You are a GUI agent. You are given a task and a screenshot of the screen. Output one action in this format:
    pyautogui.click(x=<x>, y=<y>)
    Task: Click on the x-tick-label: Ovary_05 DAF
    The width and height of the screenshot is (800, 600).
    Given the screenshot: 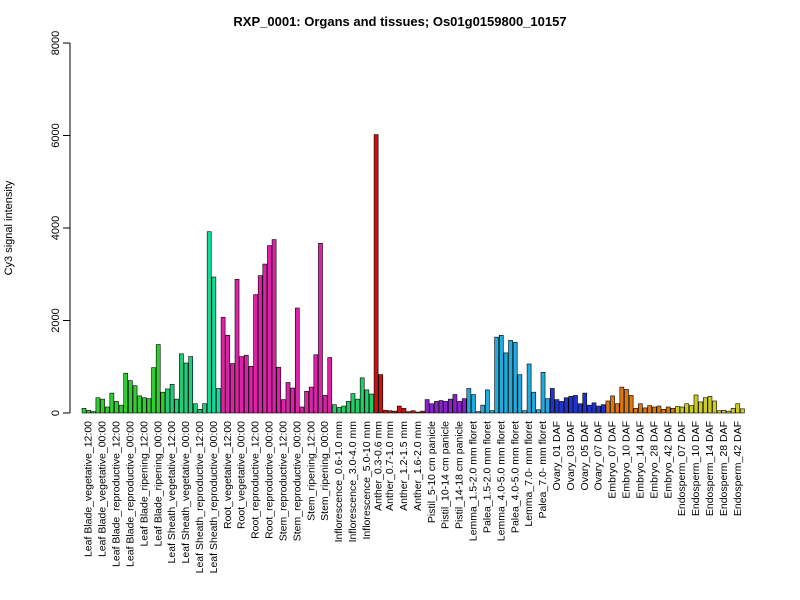 What is the action you would take?
    pyautogui.click(x=585, y=455)
    